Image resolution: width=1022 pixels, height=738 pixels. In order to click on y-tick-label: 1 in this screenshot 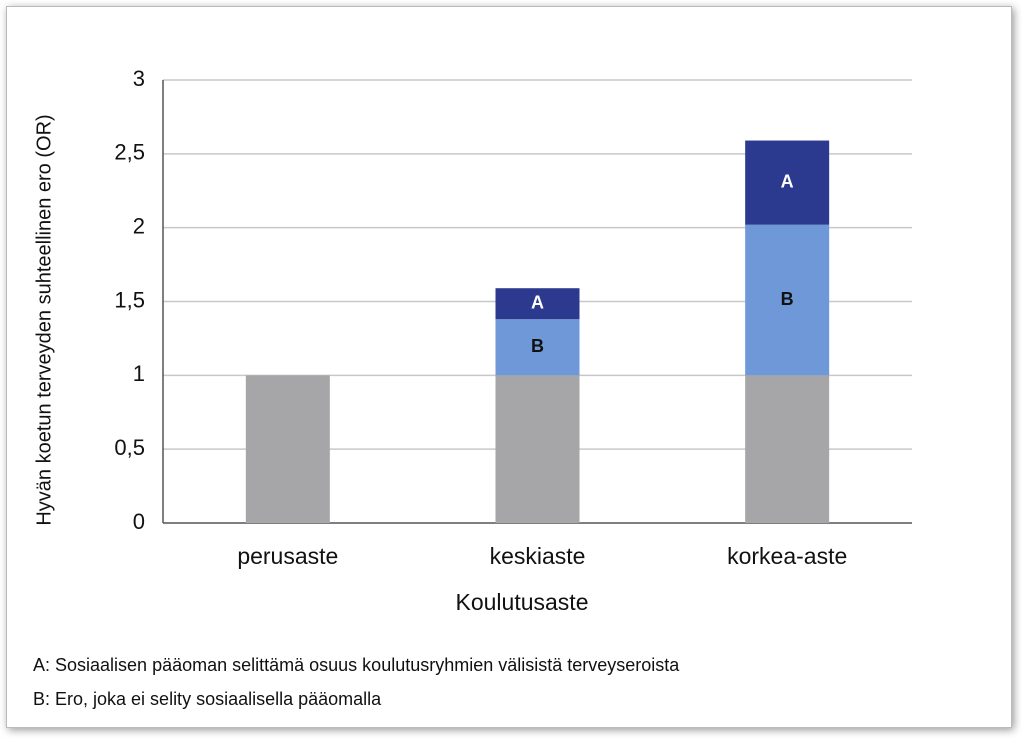, I will do `click(139, 373)`.